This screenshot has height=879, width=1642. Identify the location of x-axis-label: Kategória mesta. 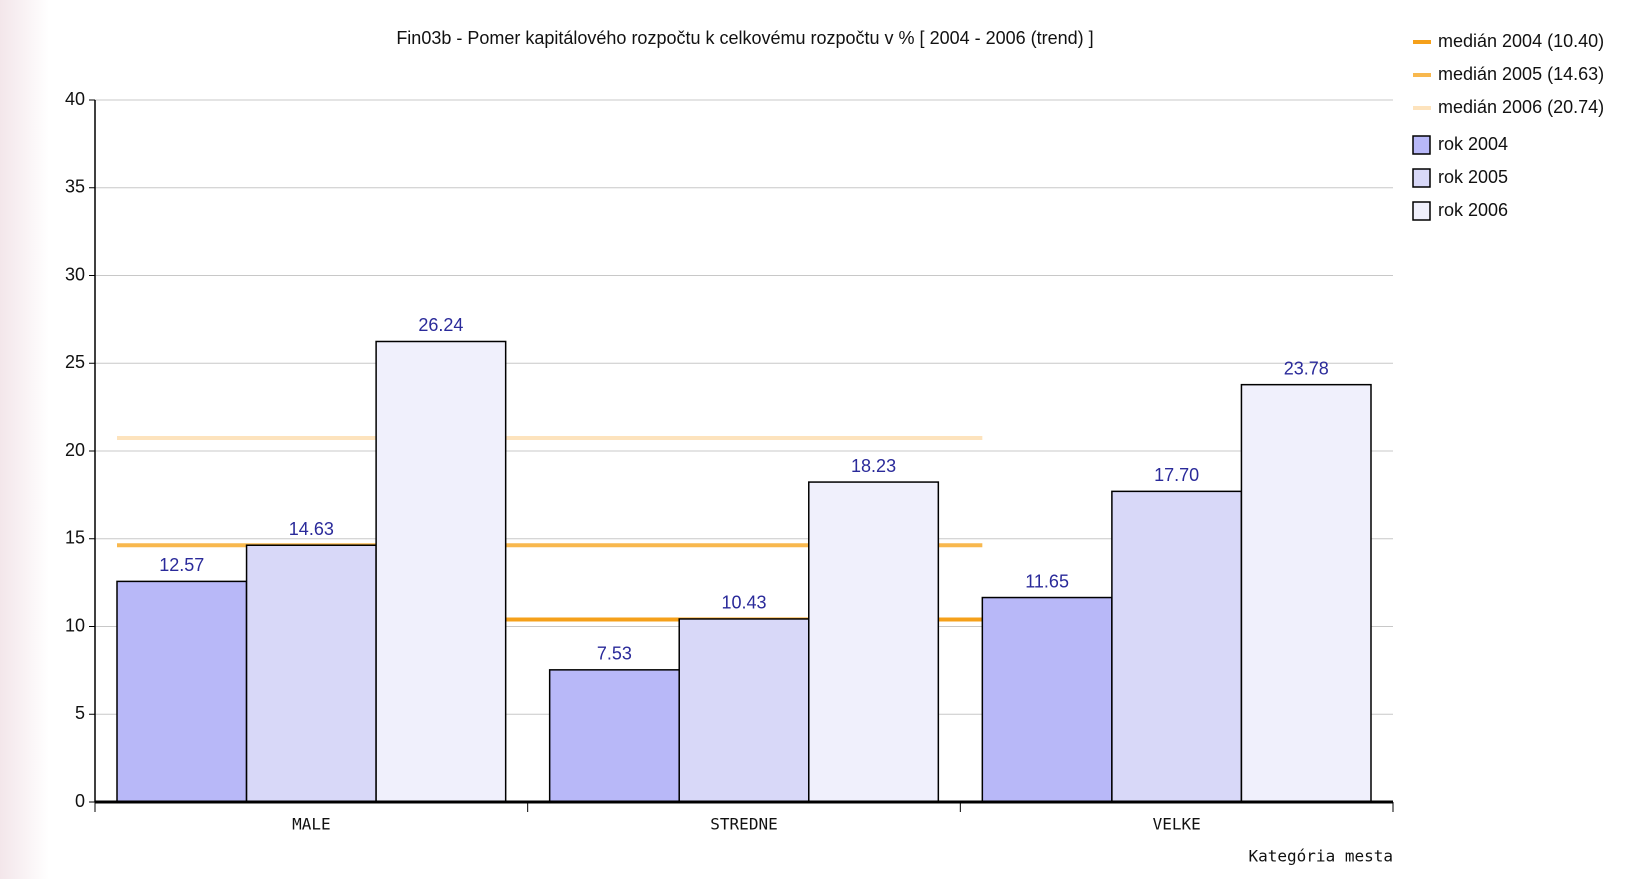
(1321, 856).